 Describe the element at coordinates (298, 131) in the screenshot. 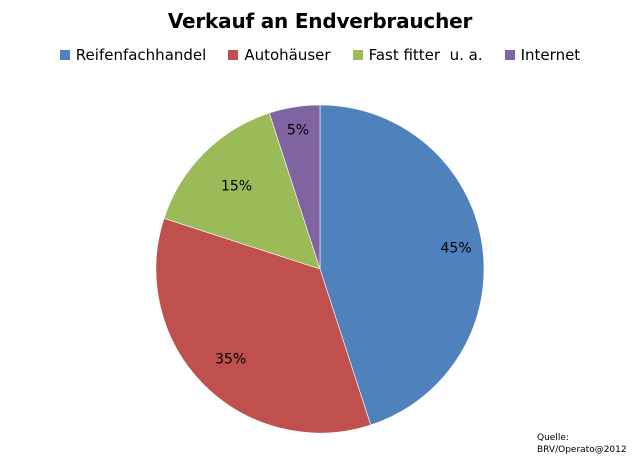

I see `data-label-4: 5%` at that location.